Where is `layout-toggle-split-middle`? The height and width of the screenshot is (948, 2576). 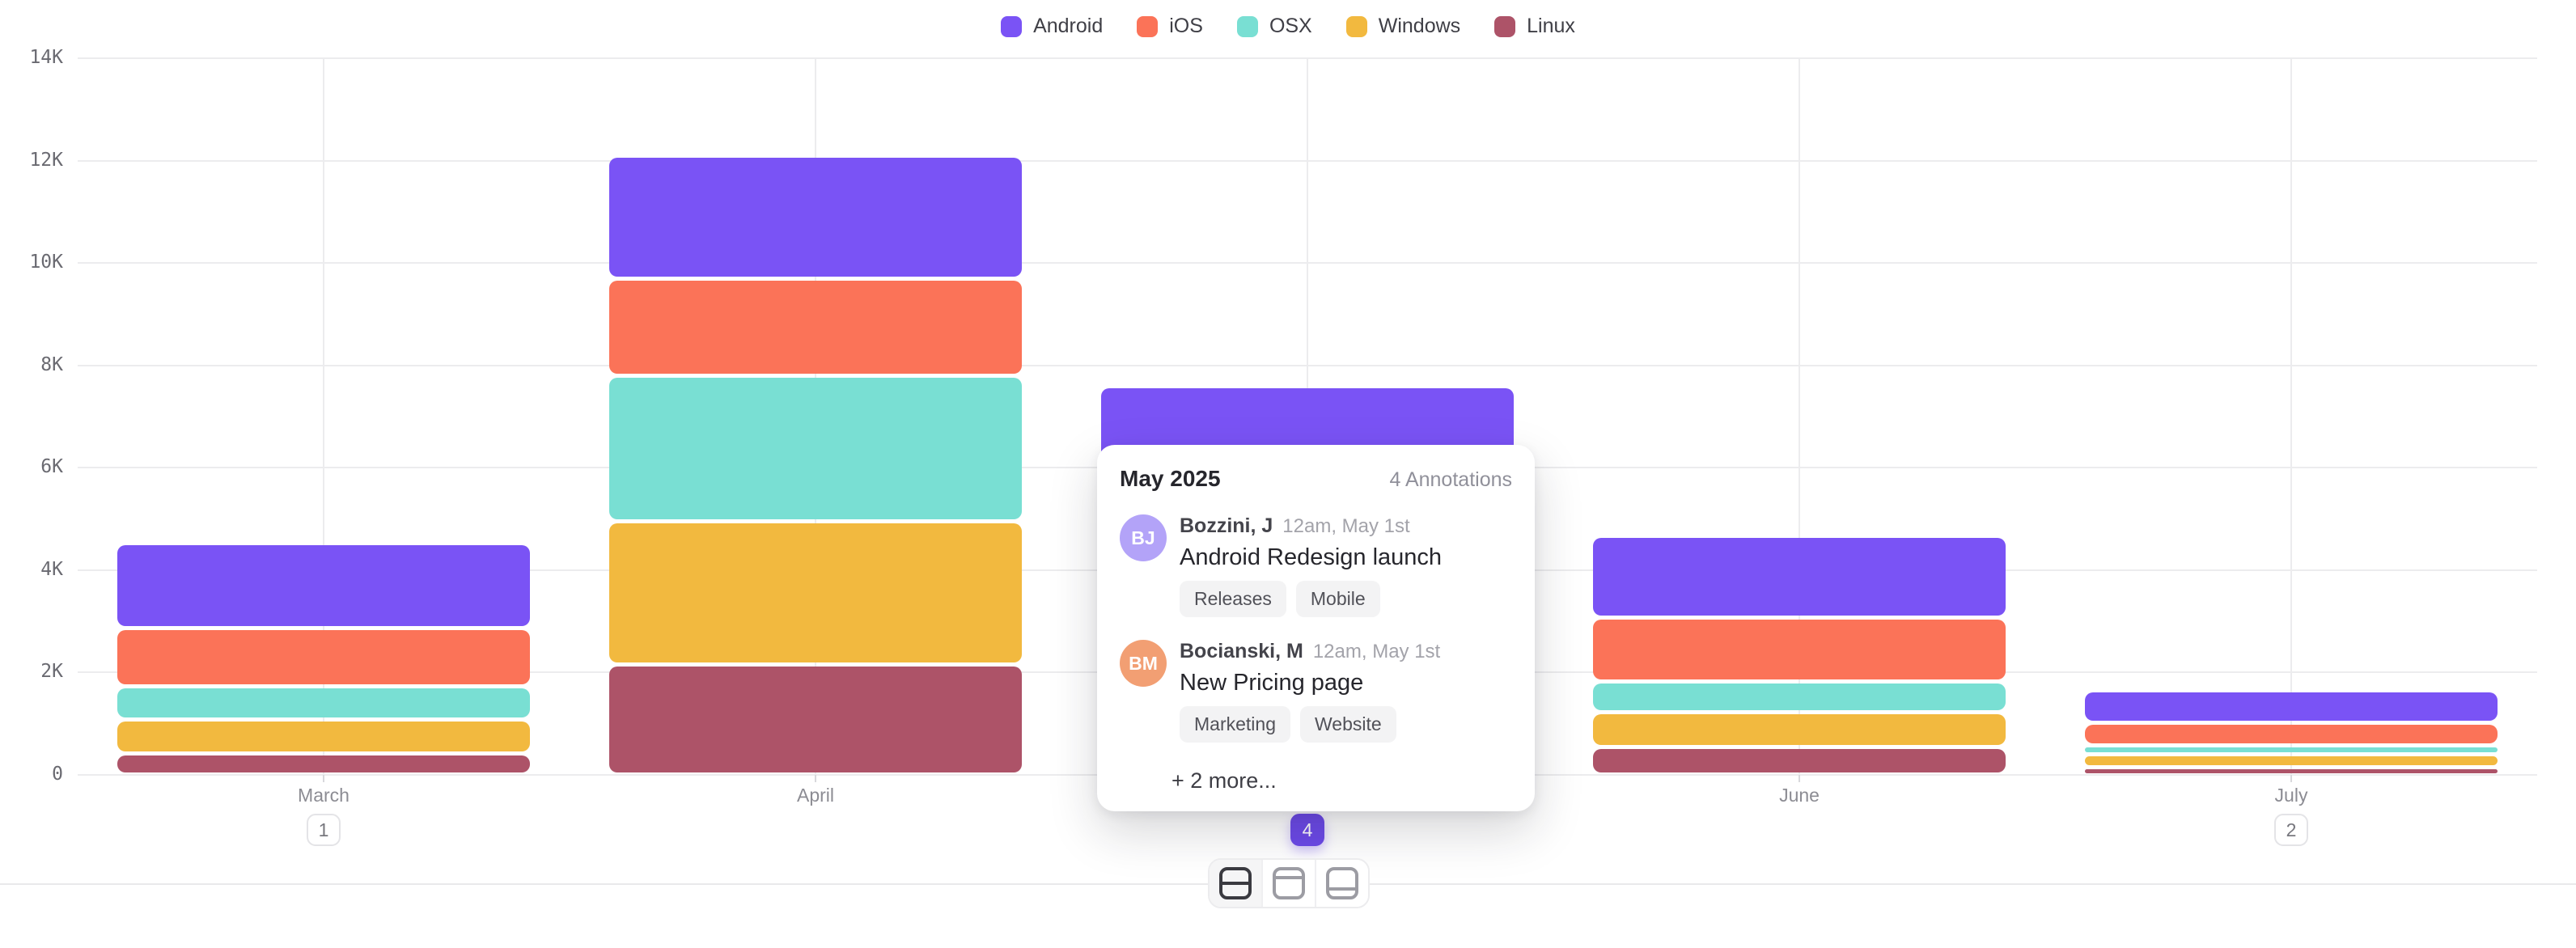
layout-toggle-split-middle is located at coordinates (1235, 883).